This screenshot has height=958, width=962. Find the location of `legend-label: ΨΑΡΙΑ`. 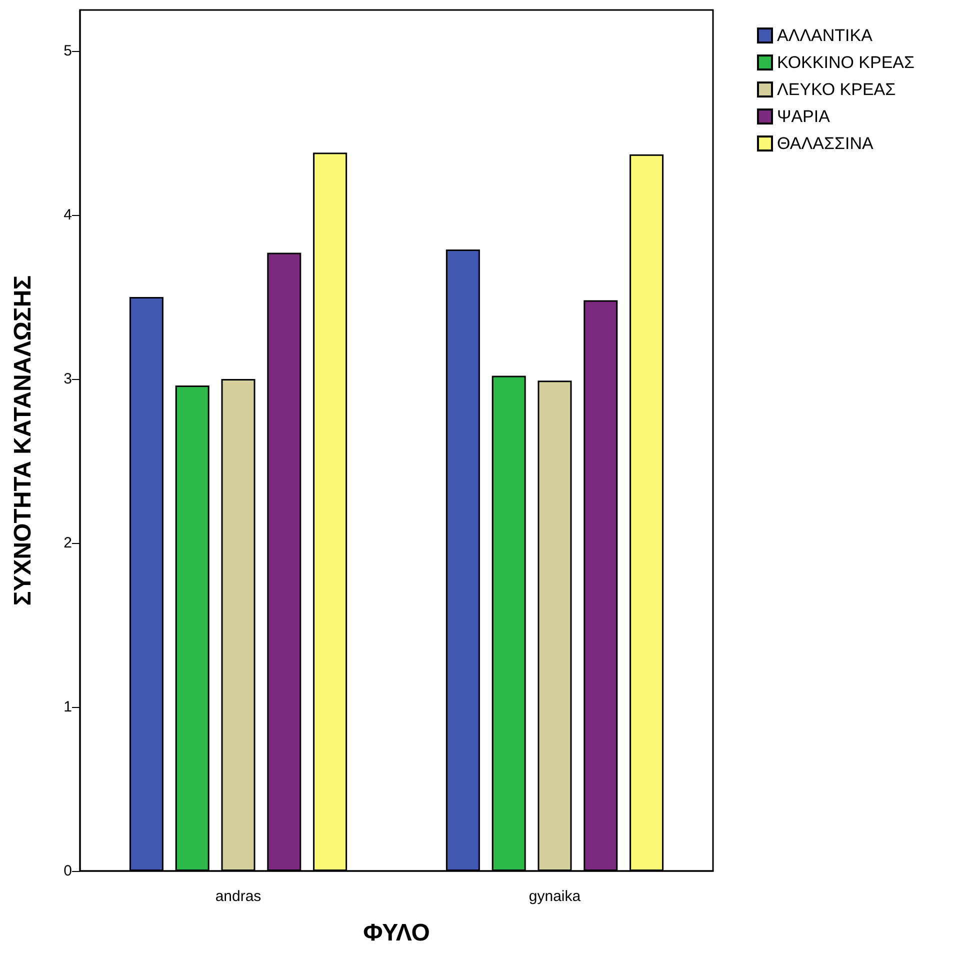

legend-label: ΨΑΡΙΑ is located at coordinates (804, 116).